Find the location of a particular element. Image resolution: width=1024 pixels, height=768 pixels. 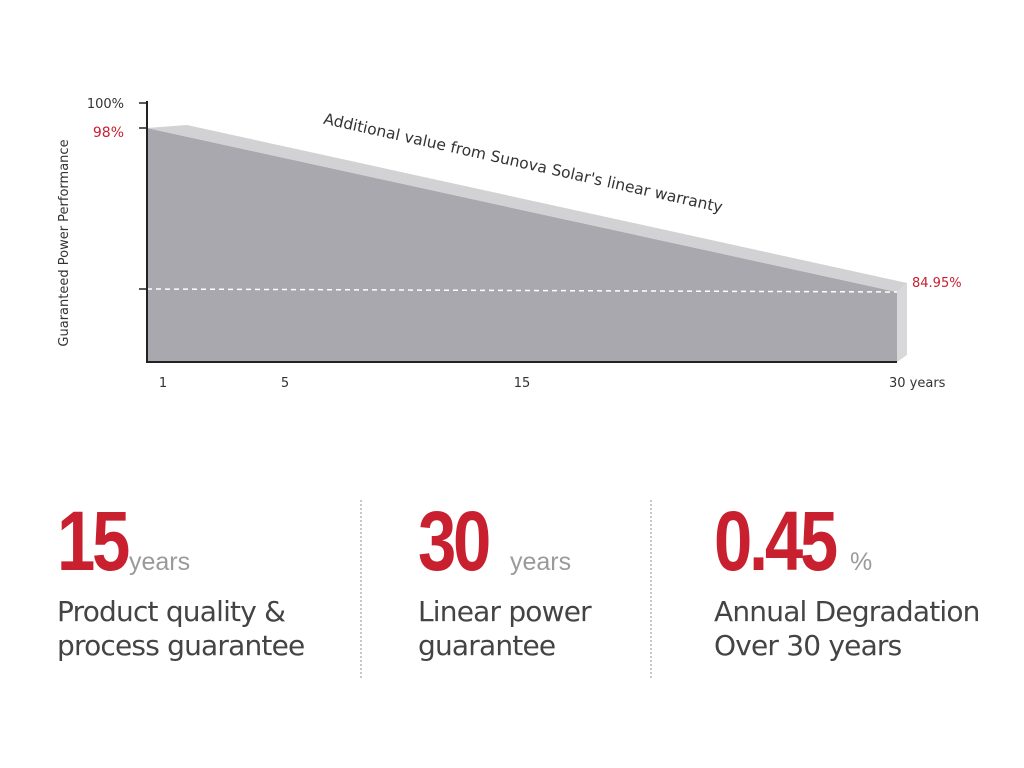

stat-description-line1: Annual Degradation is located at coordinates (847, 611).